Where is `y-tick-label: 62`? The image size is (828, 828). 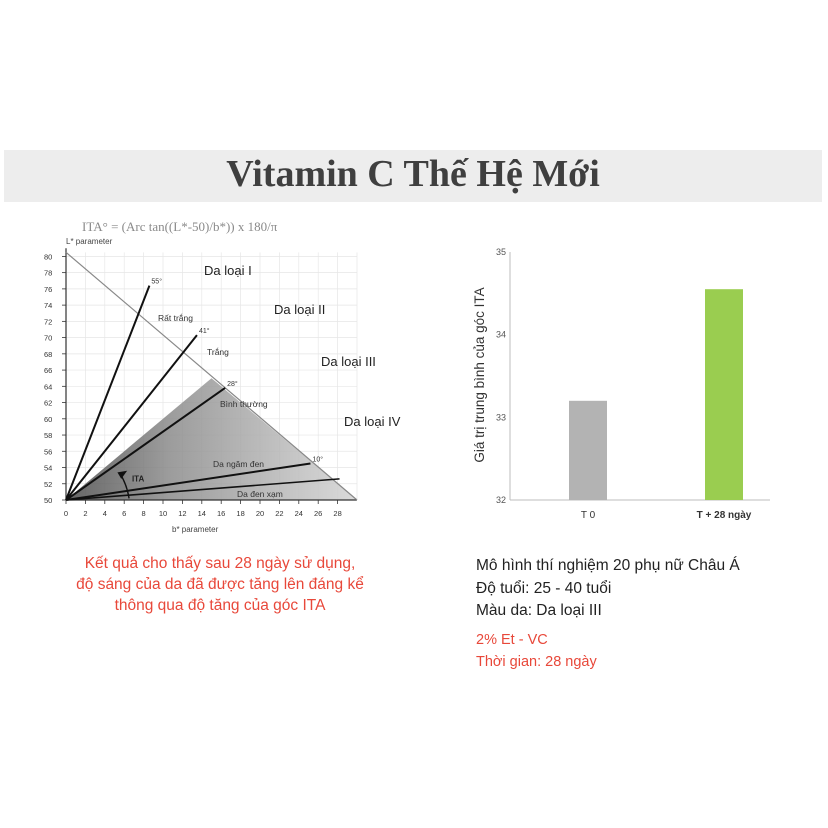 y-tick-label: 62 is located at coordinates (48, 403).